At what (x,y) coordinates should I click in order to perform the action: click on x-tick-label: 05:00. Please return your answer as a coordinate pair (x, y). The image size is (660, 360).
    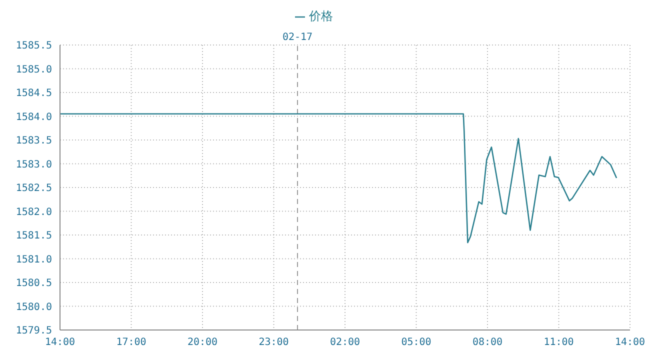
    Looking at the image, I should click on (416, 342).